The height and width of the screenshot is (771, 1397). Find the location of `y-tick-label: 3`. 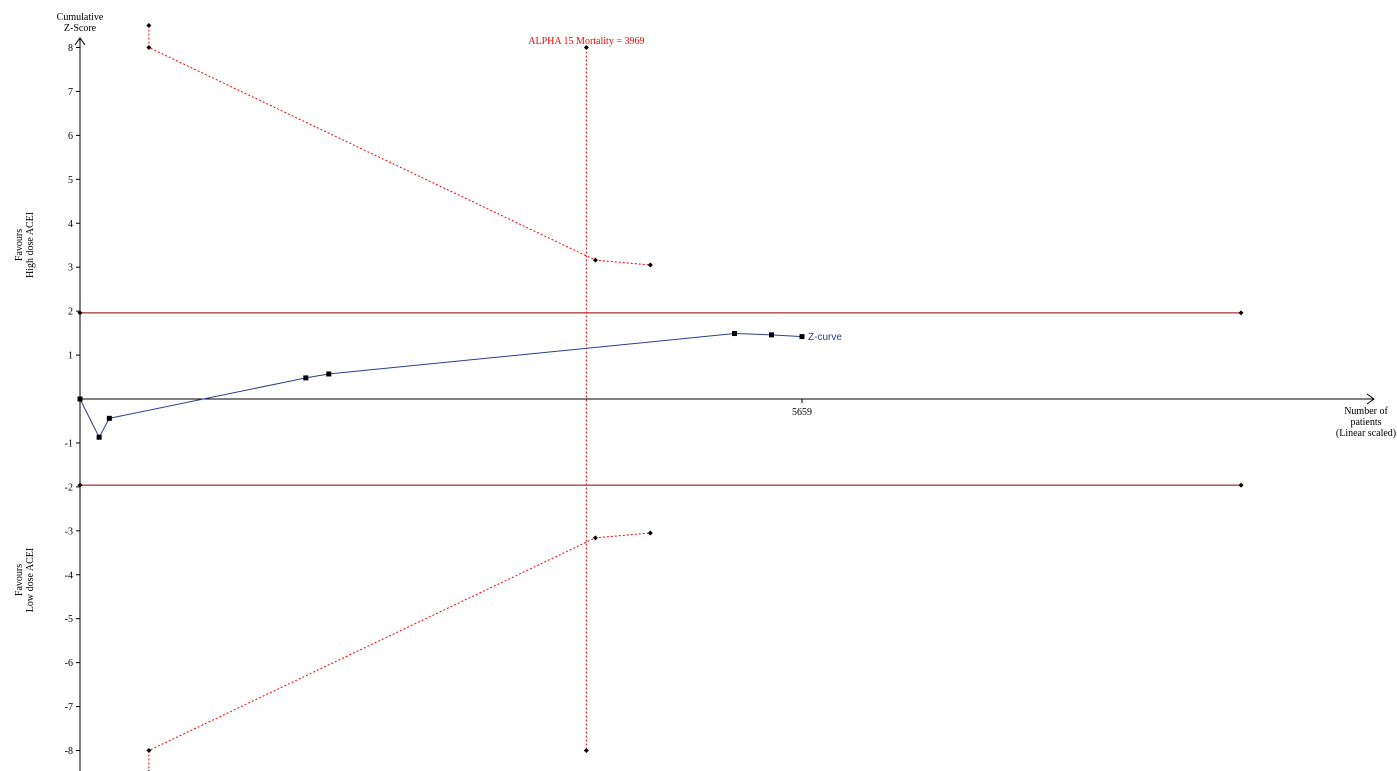

y-tick-label: 3 is located at coordinates (70, 268).